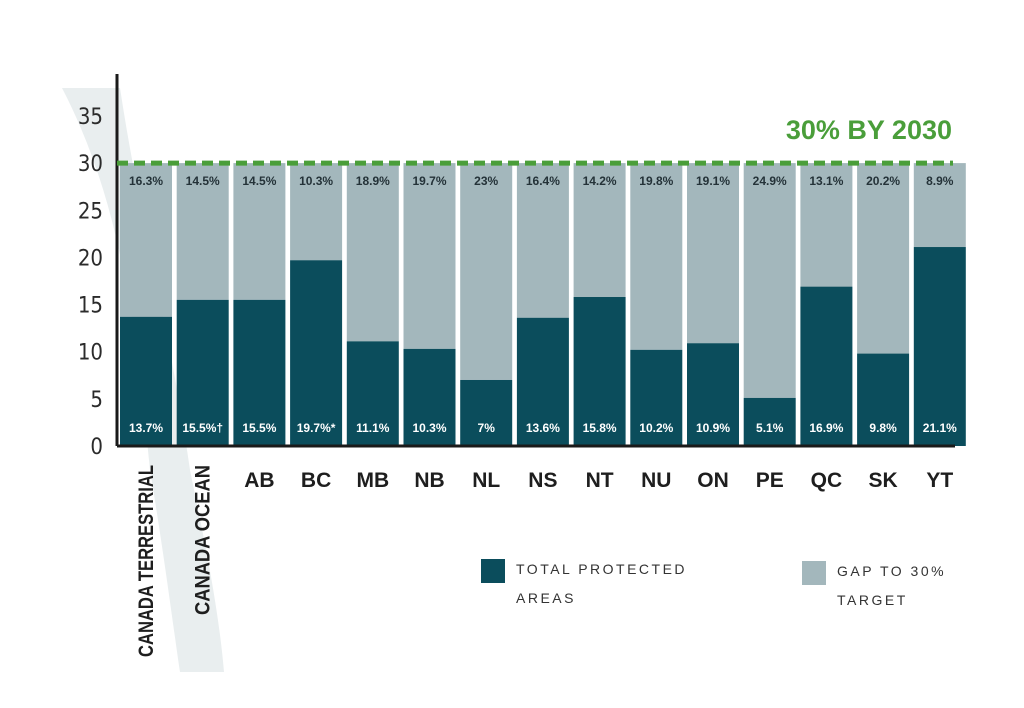 The width and height of the screenshot is (1024, 708). Describe the element at coordinates (869, 130) in the screenshot. I see `target-label: 30% BY 2030` at that location.